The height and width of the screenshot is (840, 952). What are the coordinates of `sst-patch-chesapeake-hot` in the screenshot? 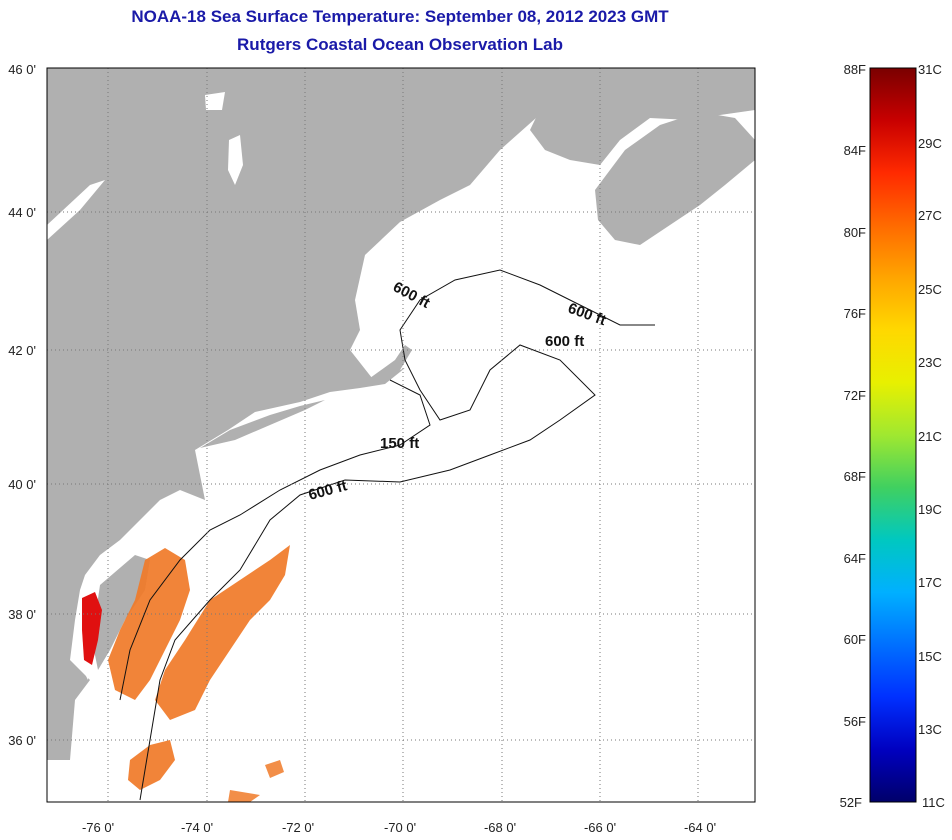 It's located at (92, 628).